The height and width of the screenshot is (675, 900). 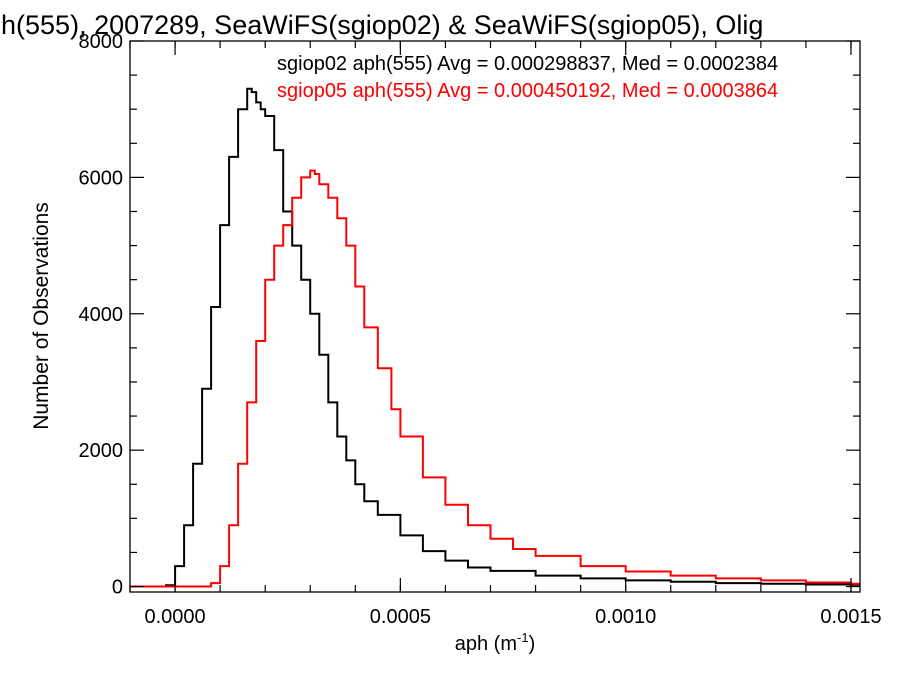 I want to click on y-tick-label: 2000, so click(x=101, y=451).